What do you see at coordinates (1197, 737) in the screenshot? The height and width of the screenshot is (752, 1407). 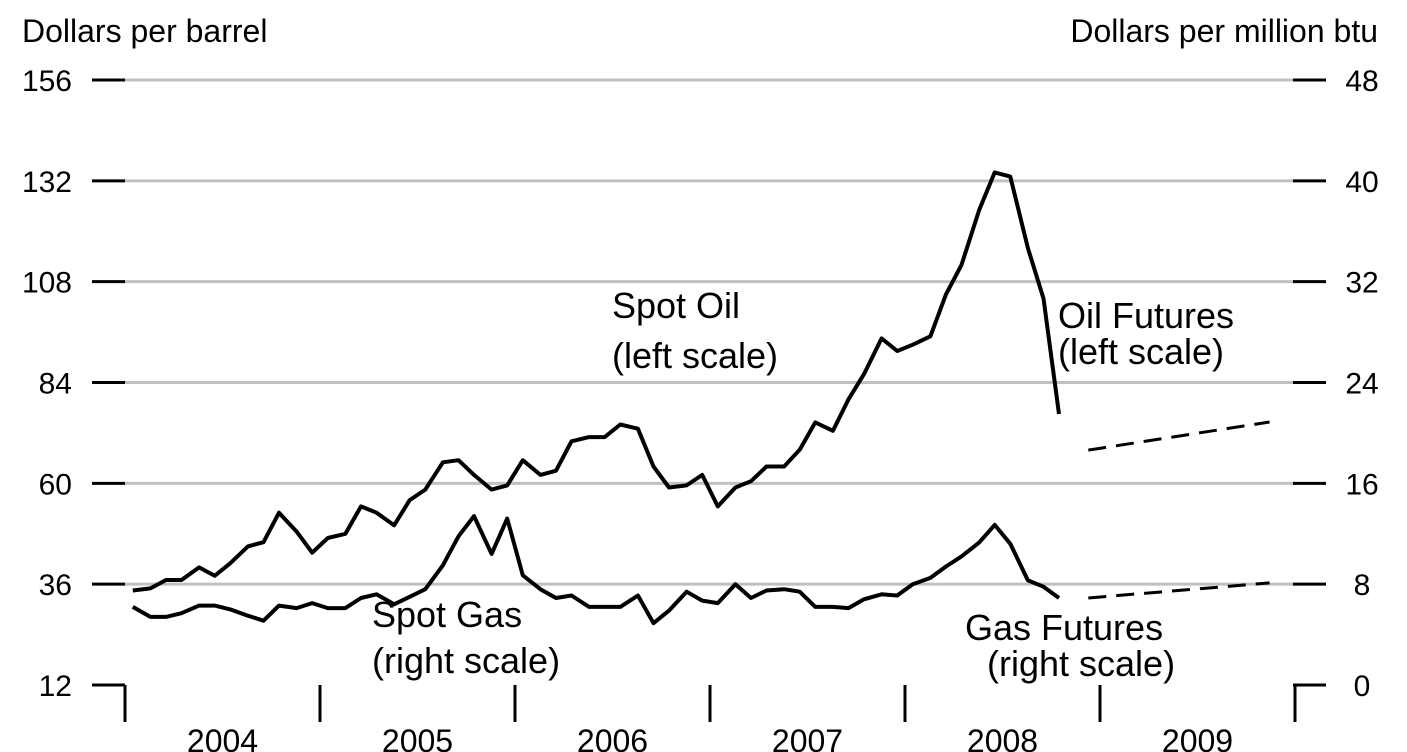 I see `x-tick-label: 2009` at bounding box center [1197, 737].